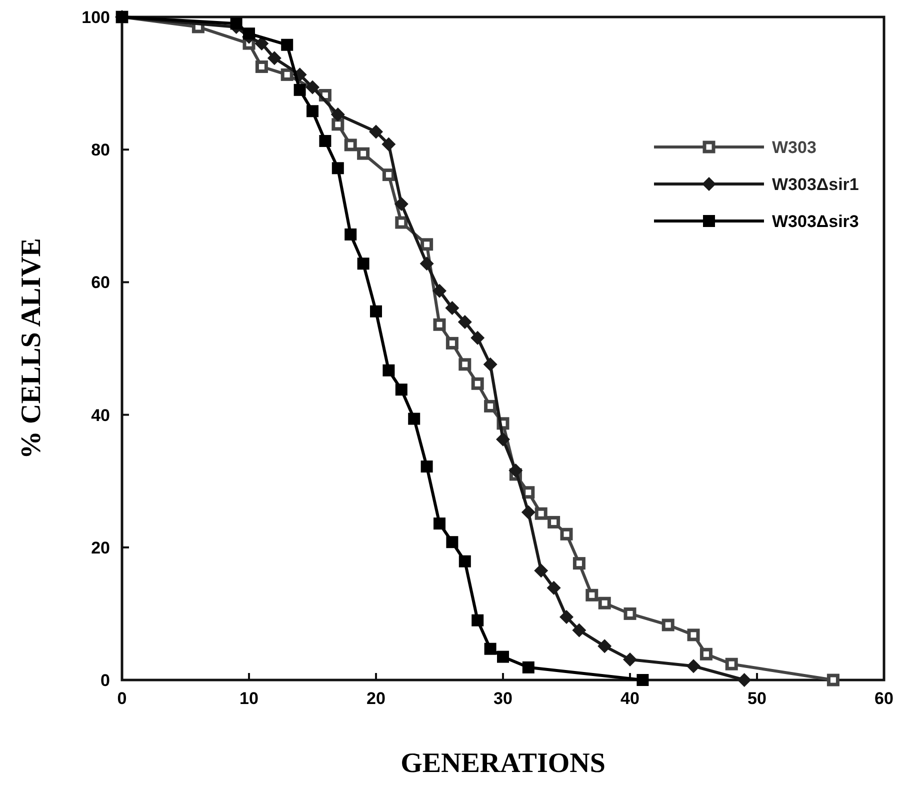 The image size is (903, 802). I want to click on x-tick-label: 0, so click(122, 698).